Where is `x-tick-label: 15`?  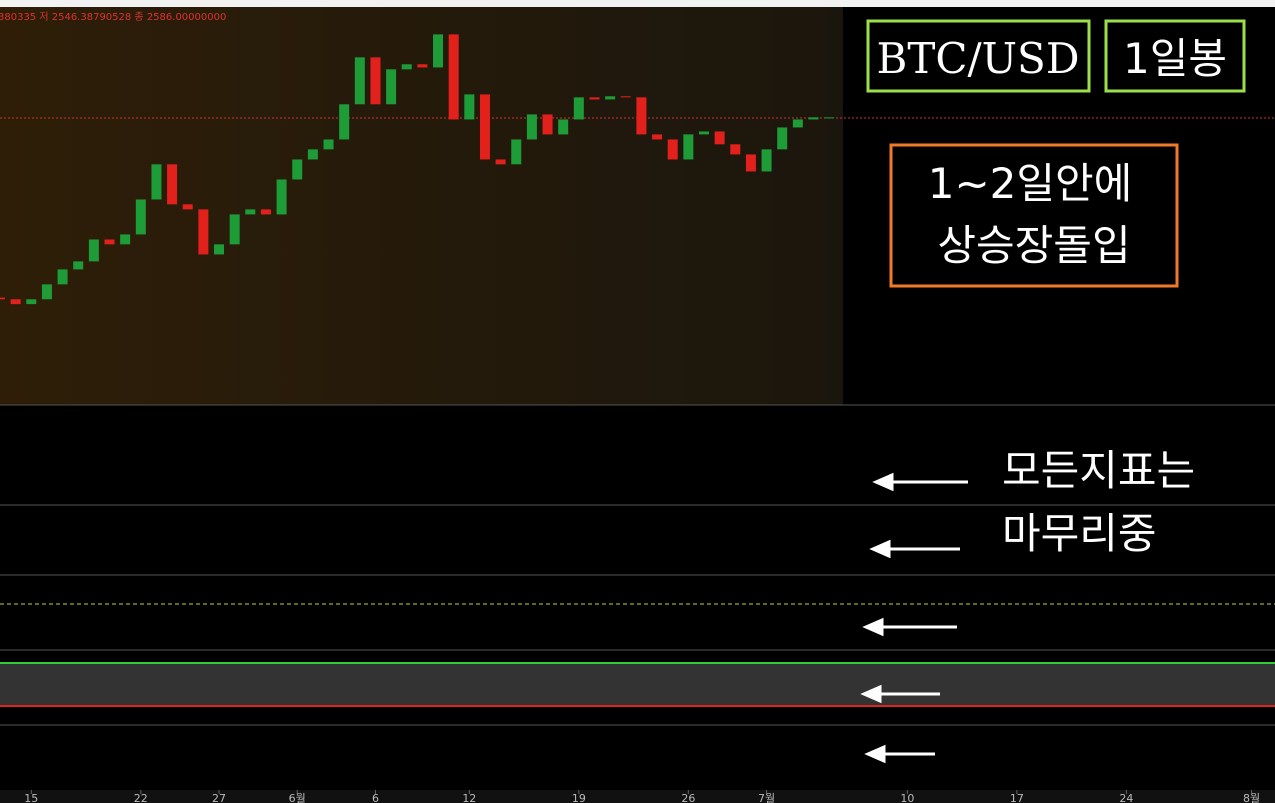
x-tick-label: 15 is located at coordinates (31, 797).